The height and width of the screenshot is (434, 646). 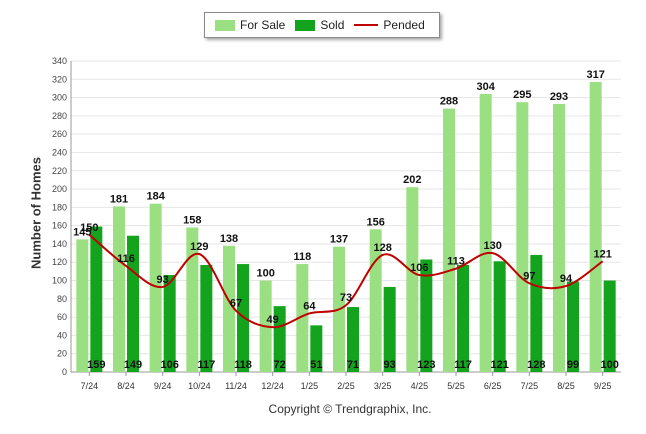 What do you see at coordinates (375, 222) in the screenshot?
I see `data-label-for-sale: 156` at bounding box center [375, 222].